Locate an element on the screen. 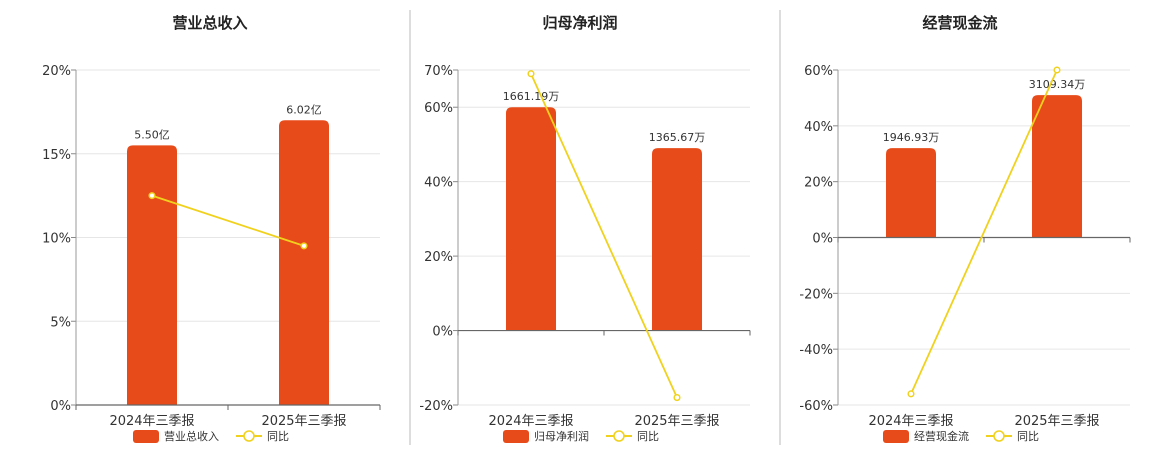  bar-value-label: 1661.19万 is located at coordinates (531, 96).